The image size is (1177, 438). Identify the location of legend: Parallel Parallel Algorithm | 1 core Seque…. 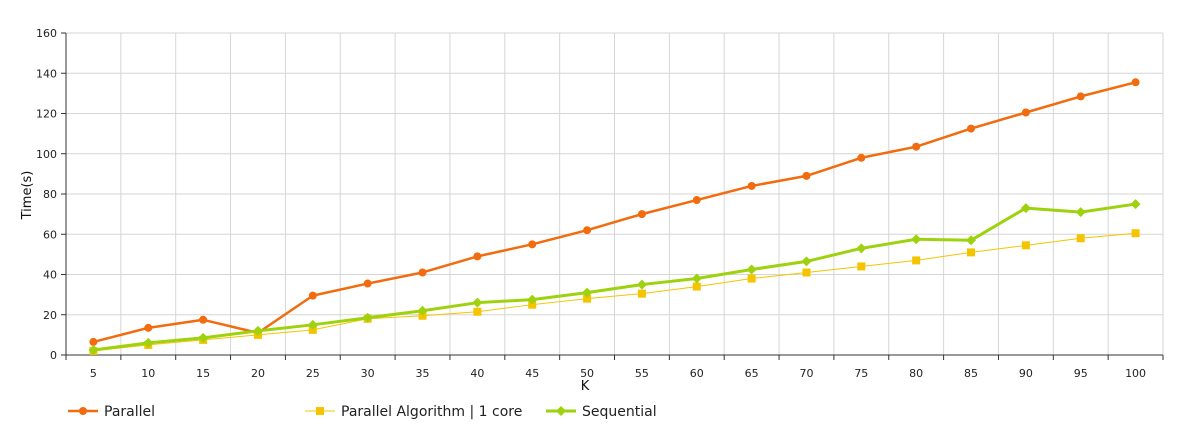
(362, 412).